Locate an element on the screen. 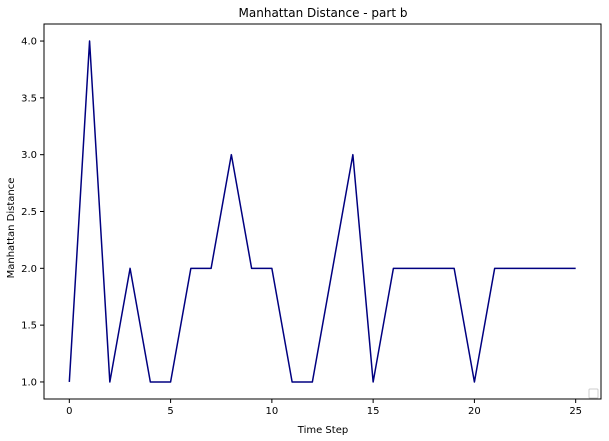 This screenshot has width=609, height=441. y-tick-label: 1.5 is located at coordinates (29, 326).